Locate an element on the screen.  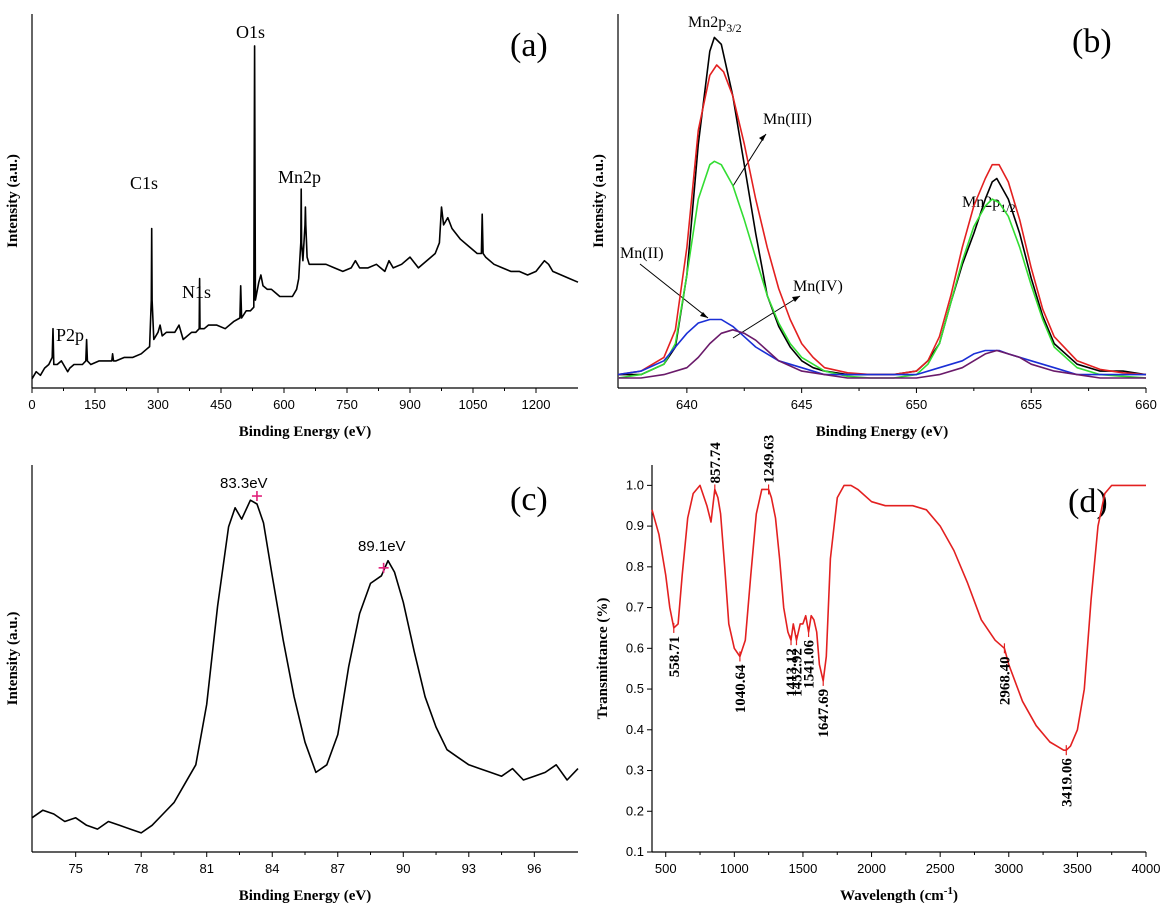
arrow-mn4 is located at coordinates (766, 317).